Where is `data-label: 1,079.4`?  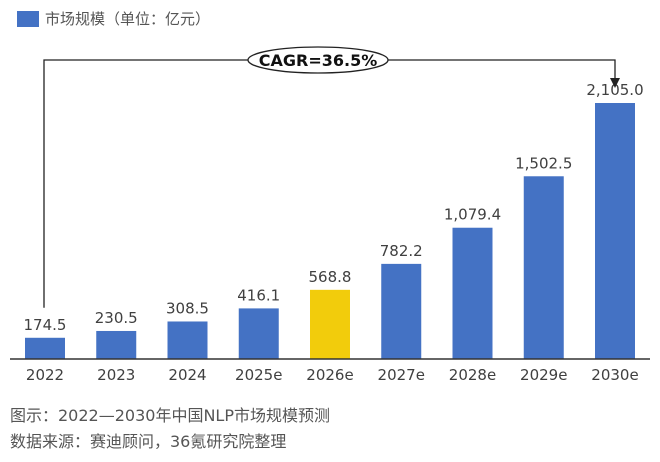 data-label: 1,079.4 is located at coordinates (472, 215).